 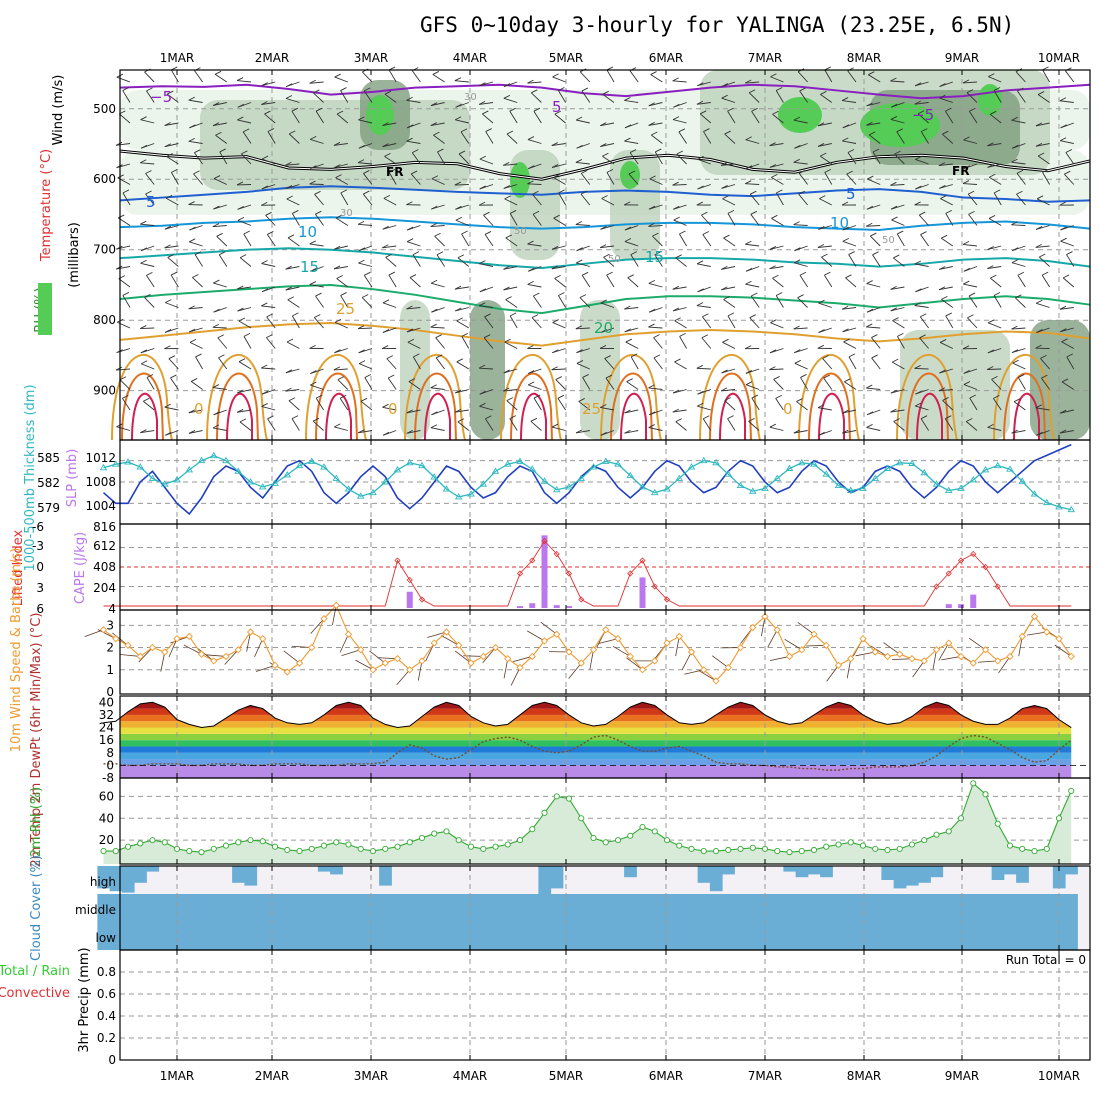 I want to click on contour-label-minus5: −5, so click(x=161, y=97).